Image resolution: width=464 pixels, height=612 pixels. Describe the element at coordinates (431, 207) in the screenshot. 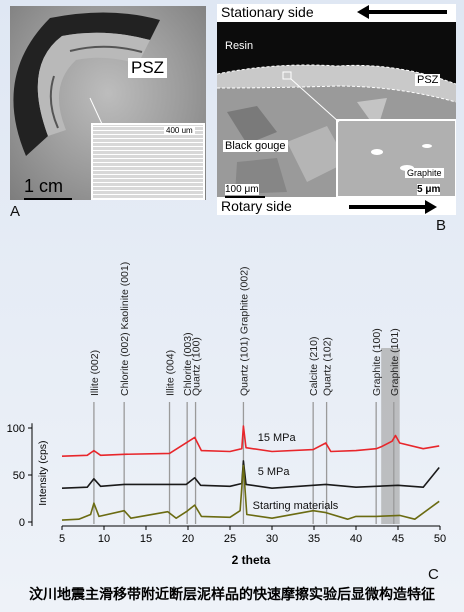

I see `rotary-arrowhead` at that location.